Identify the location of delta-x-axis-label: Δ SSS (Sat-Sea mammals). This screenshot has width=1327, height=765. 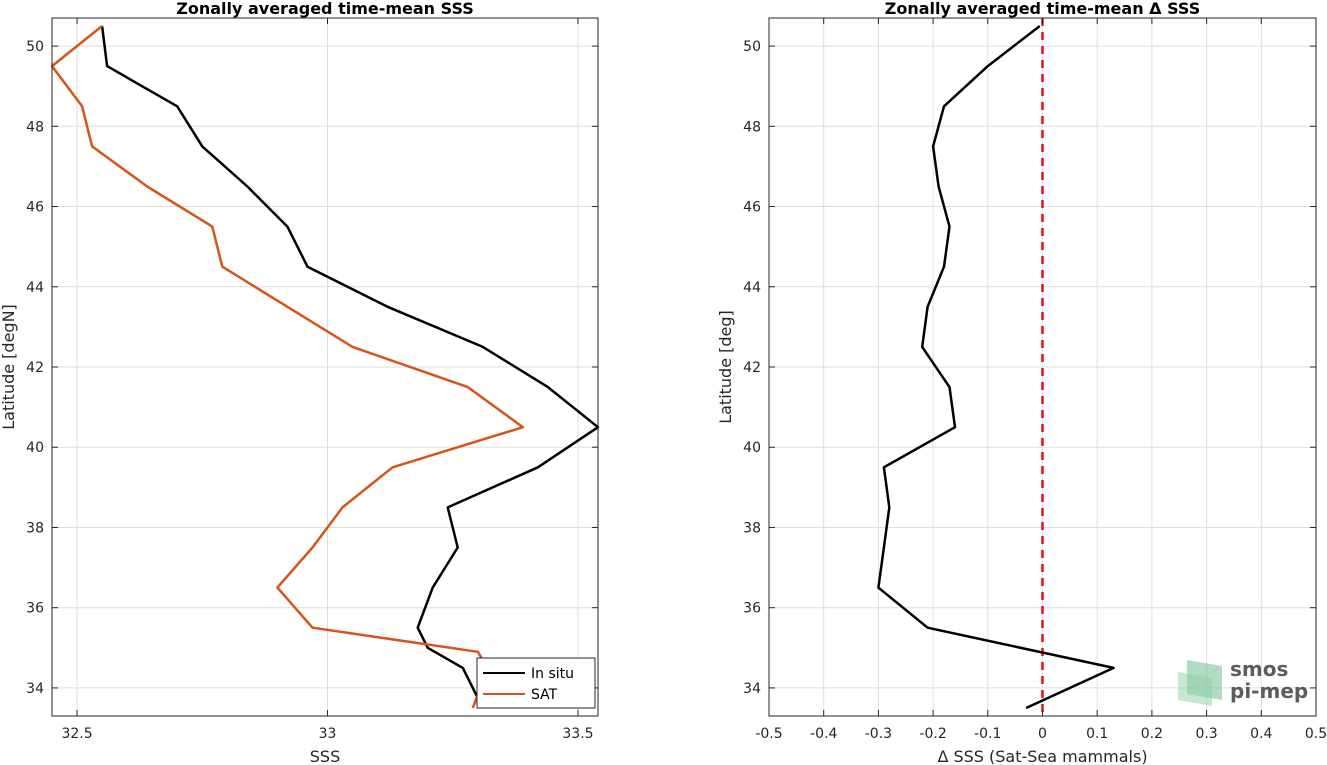
(1042, 756).